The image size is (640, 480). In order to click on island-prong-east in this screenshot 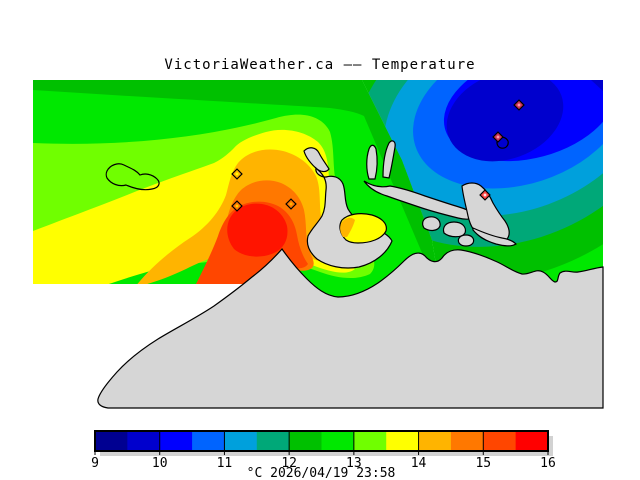, I will do `click(389, 159)`.